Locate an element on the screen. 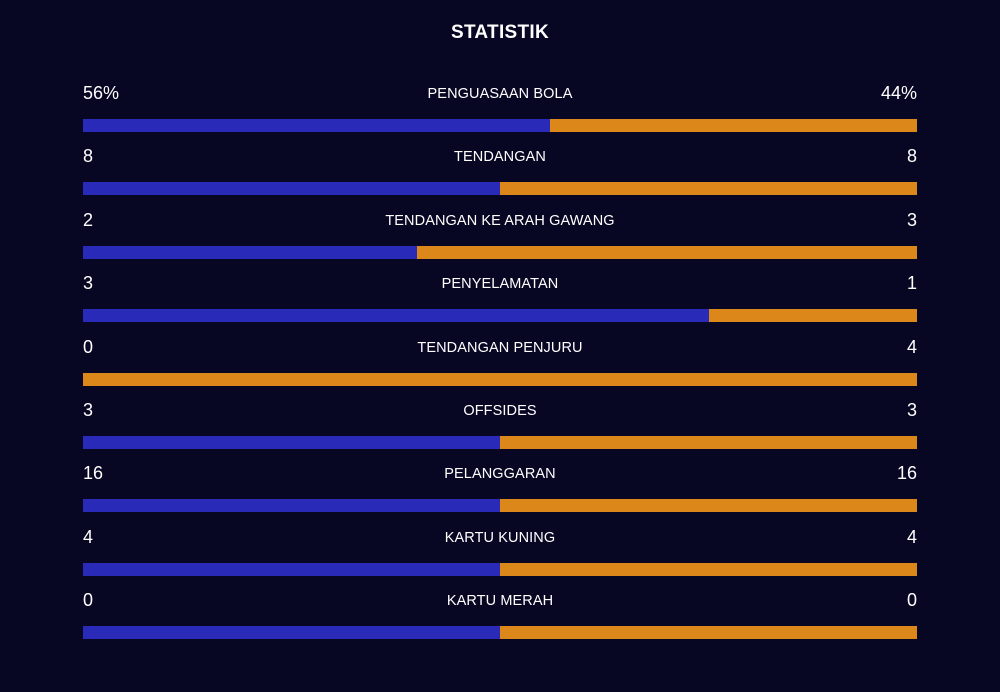 This screenshot has height=692, width=1000. stat-row-shots-on-target: 2 TENDANGAN KE ARAH GAWANG 3 is located at coordinates (500, 238).